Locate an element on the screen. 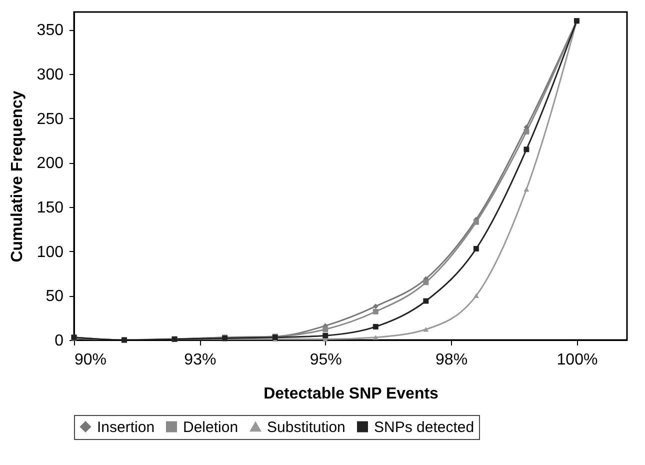 The width and height of the screenshot is (645, 465). legend-label: SNPs detected is located at coordinates (424, 427).